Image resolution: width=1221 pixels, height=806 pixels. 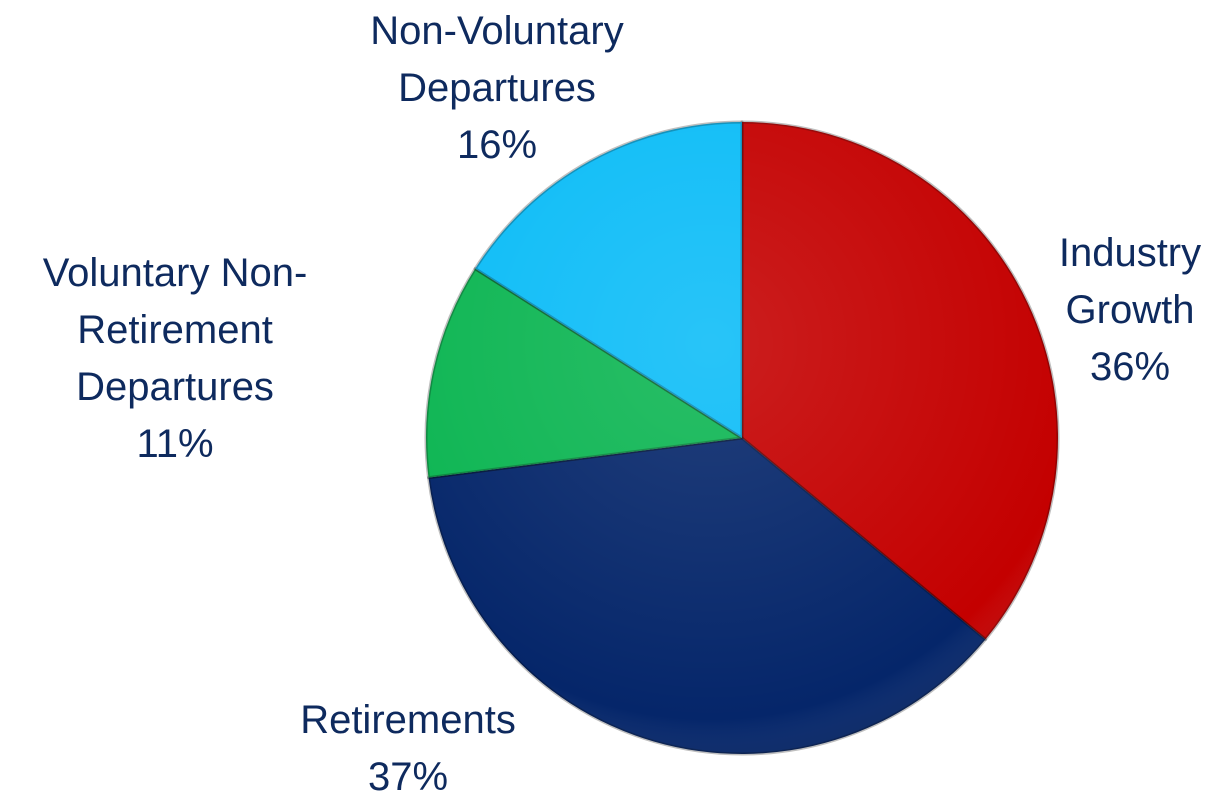 I want to click on category-label: Non-Voluntary Departures, so click(x=497, y=59).